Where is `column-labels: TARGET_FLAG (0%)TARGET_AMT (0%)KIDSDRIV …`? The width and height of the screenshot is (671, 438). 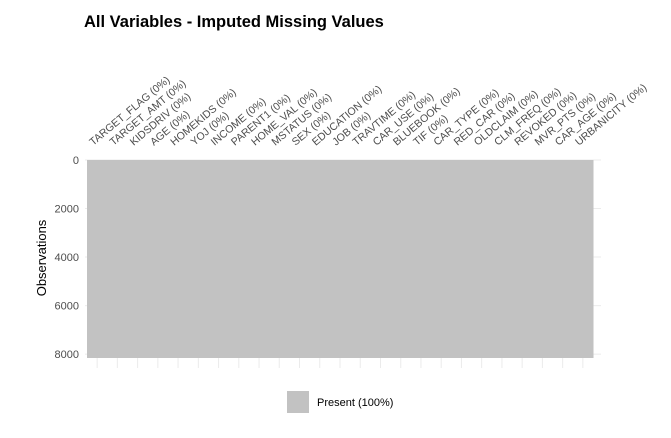
column-labels: TARGET_FLAG (0%)TARGET_AMT (0%)KIDSDRIV … is located at coordinates (368, 111).